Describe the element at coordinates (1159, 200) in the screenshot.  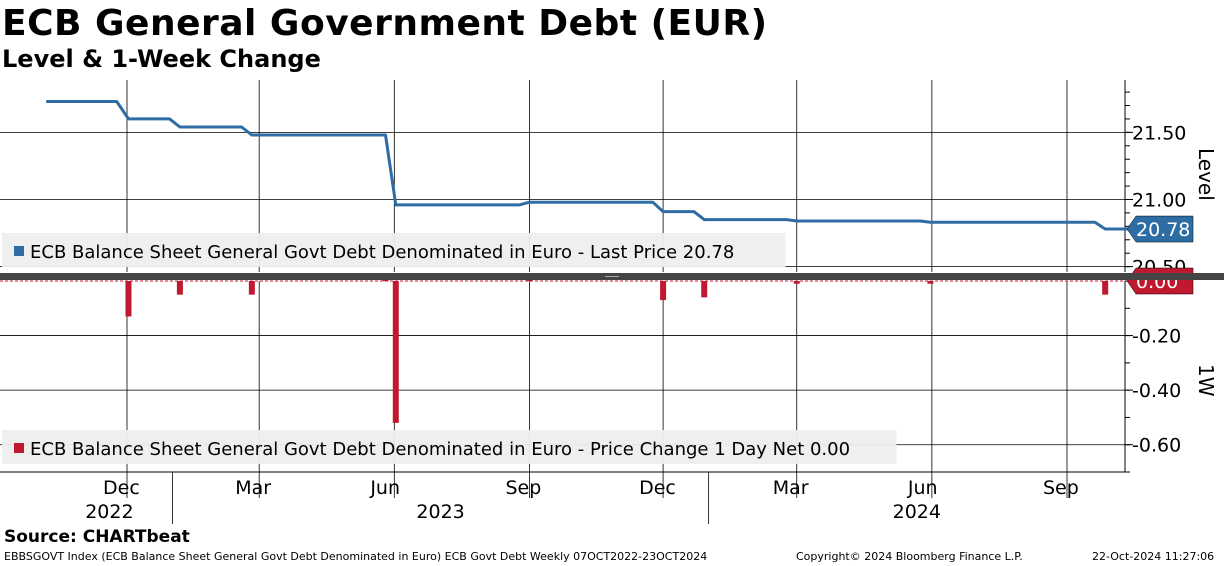
I see `ytick-label-top-1: 21.00` at that location.